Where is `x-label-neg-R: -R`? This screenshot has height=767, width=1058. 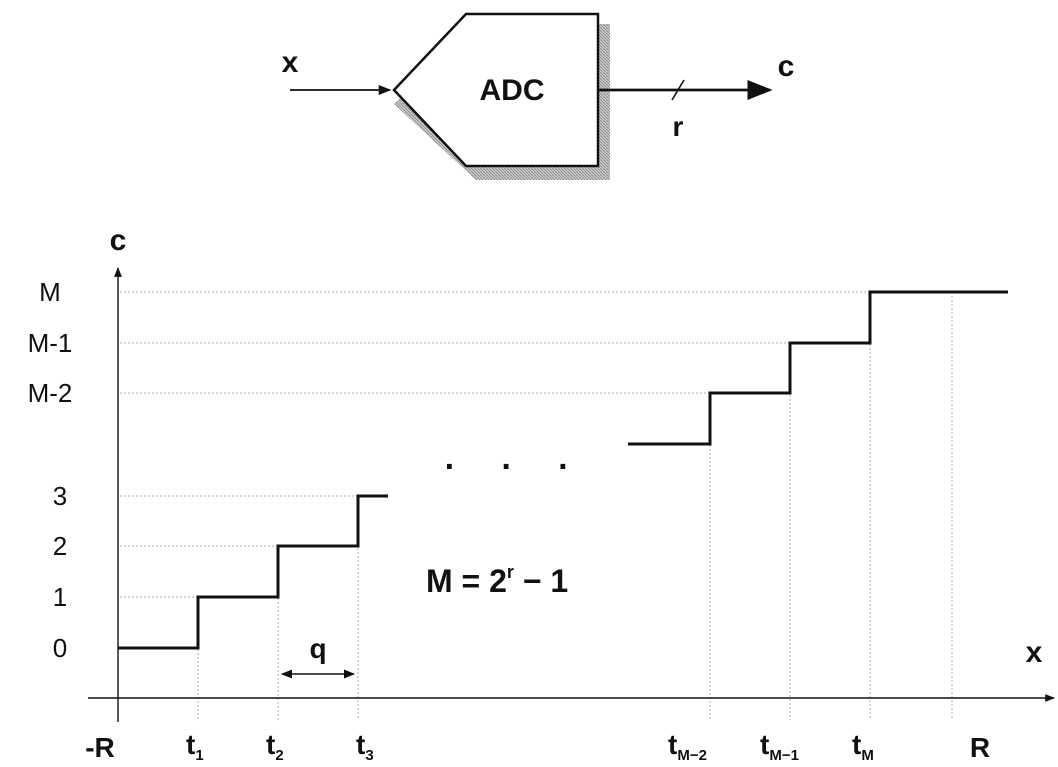
x-label-neg-R: -R is located at coordinates (100, 747).